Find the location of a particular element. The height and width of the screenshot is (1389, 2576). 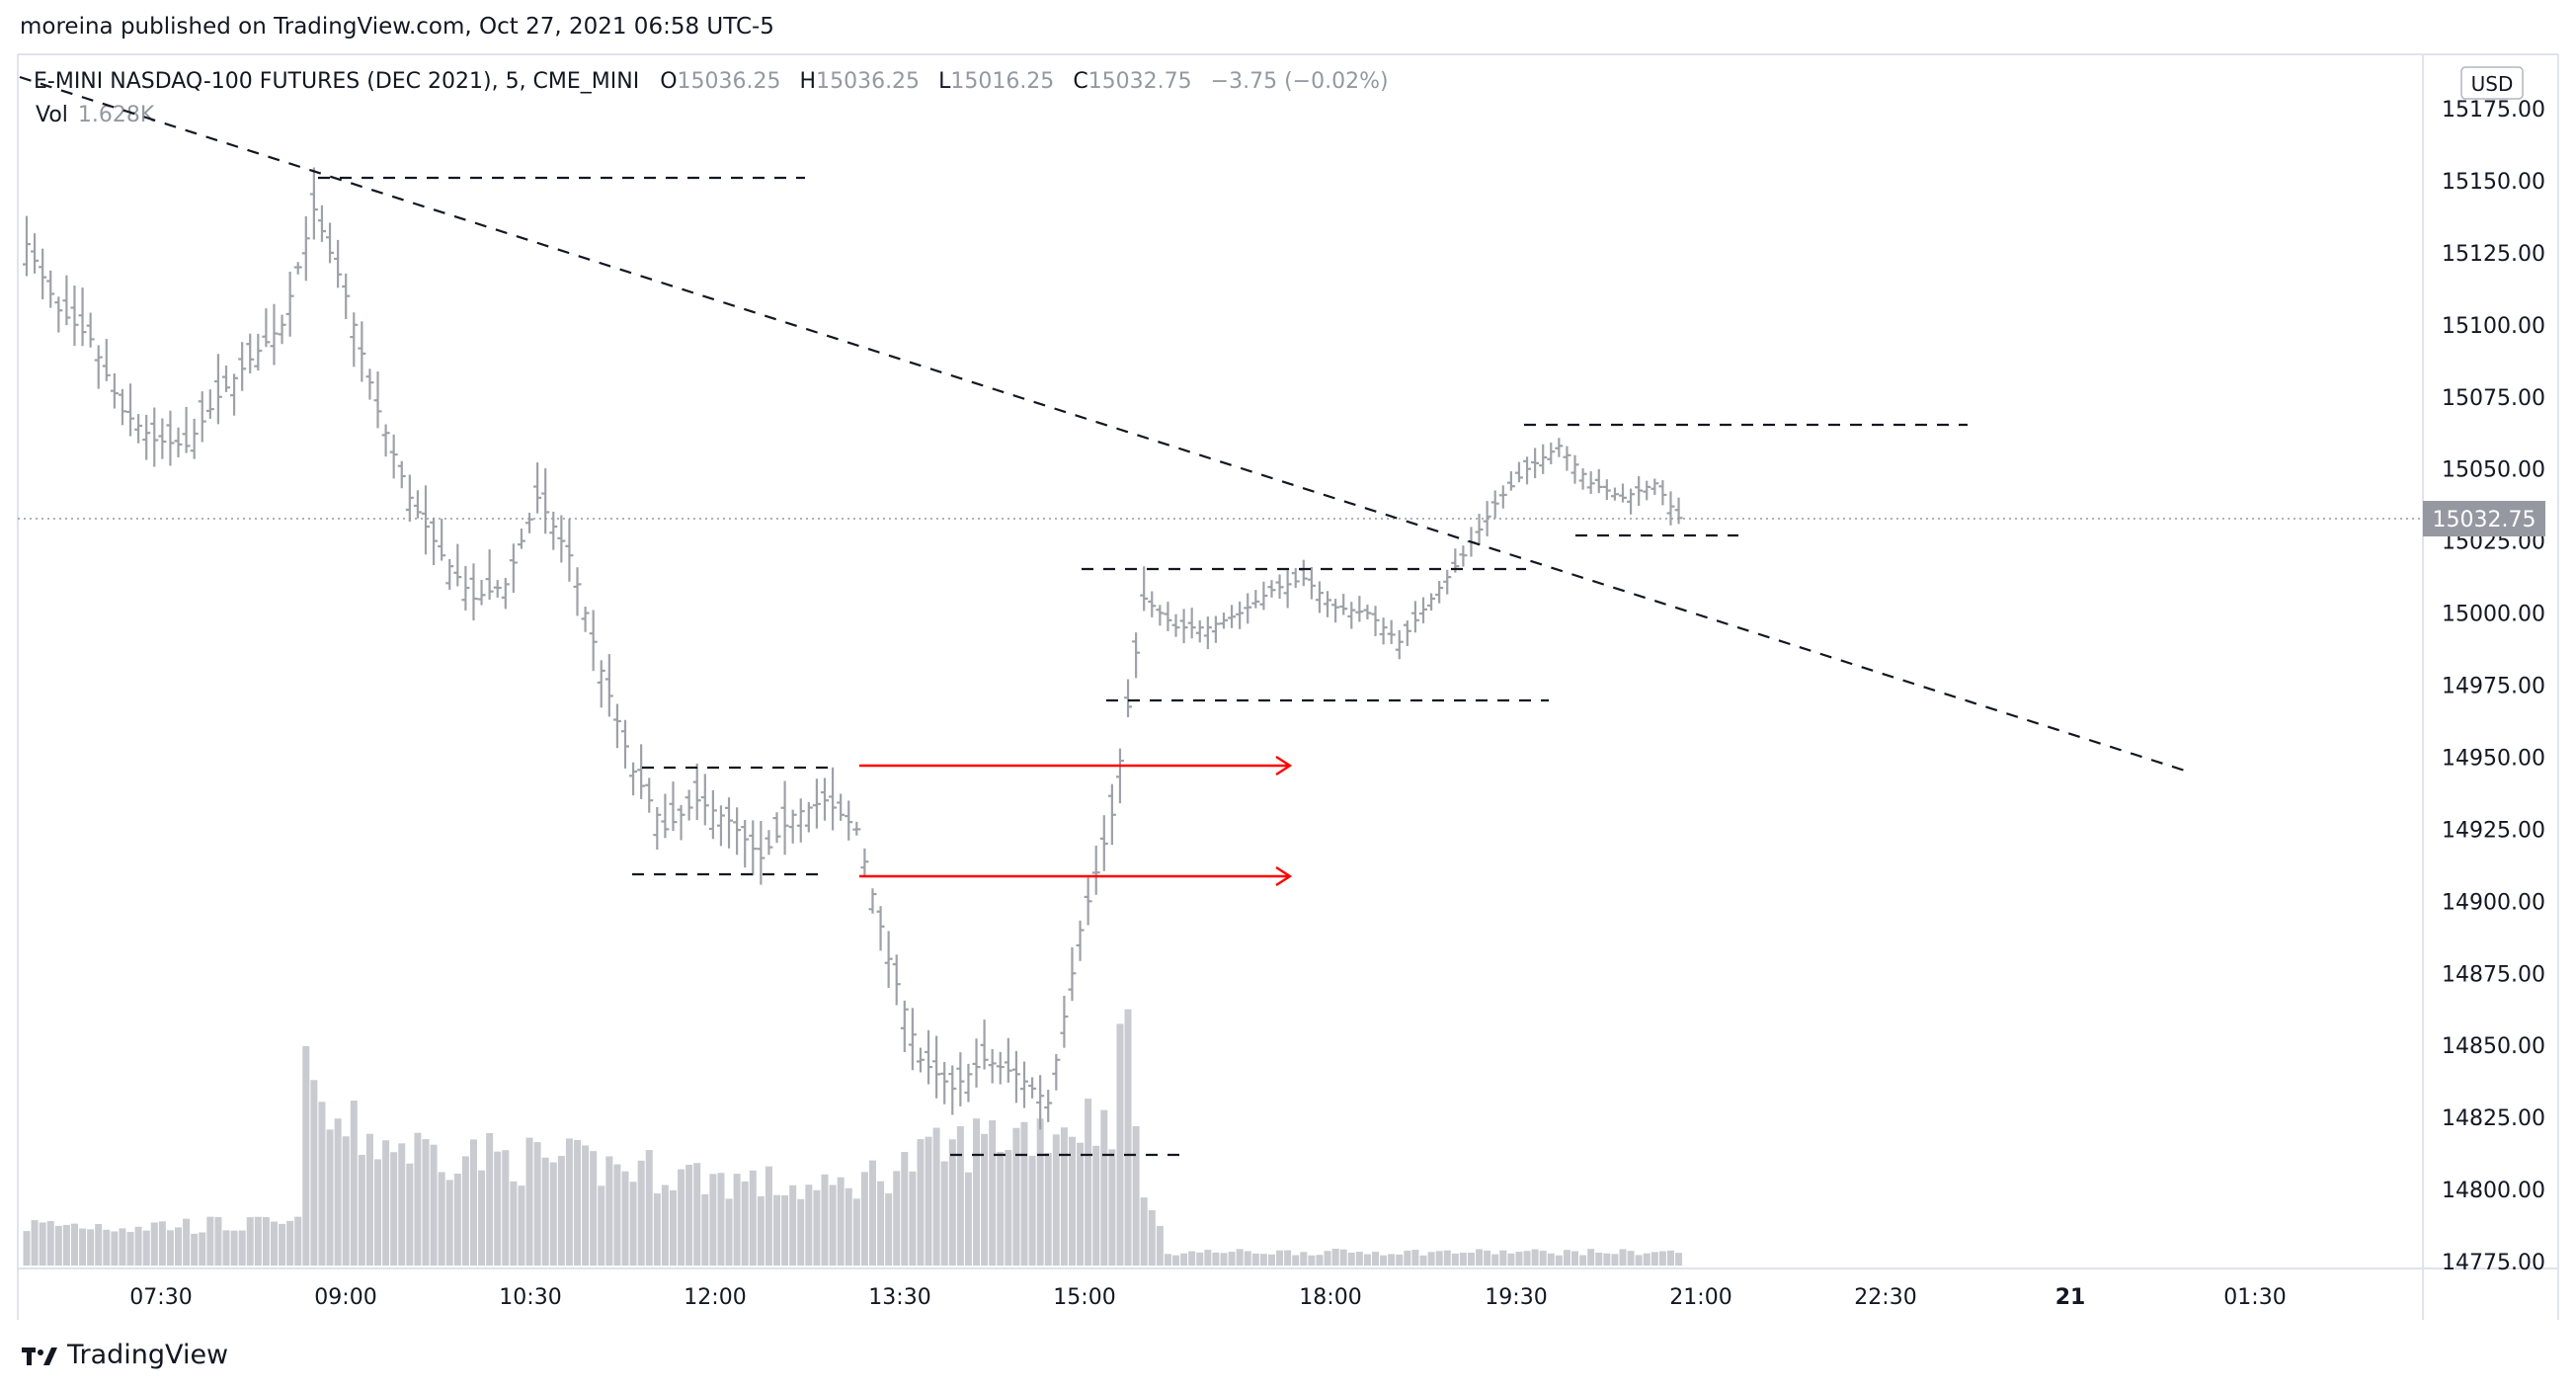

last-price-badge is located at coordinates (2484, 519).